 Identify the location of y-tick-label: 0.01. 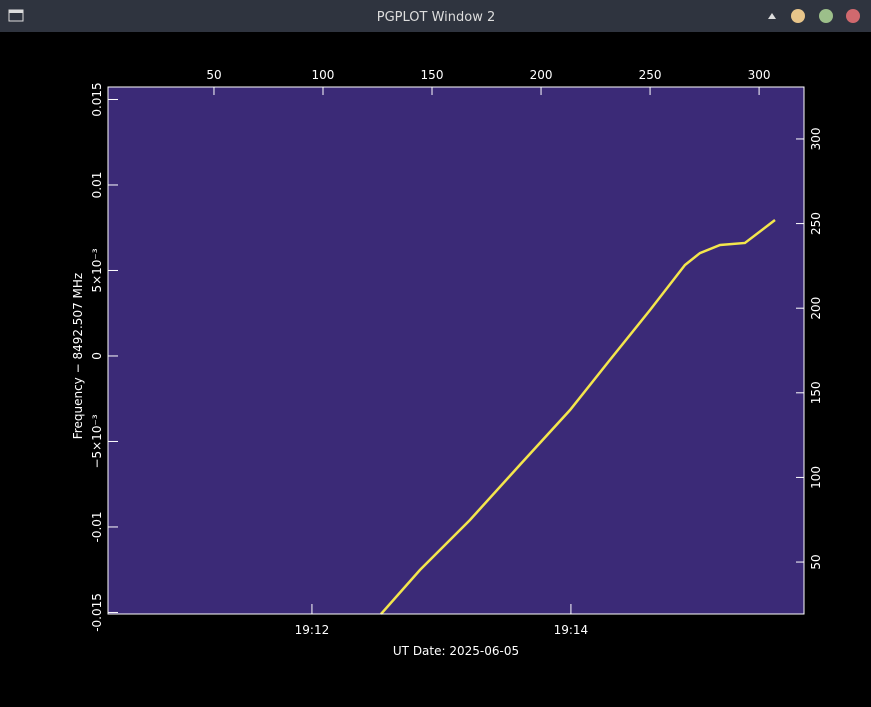
(97, 185).